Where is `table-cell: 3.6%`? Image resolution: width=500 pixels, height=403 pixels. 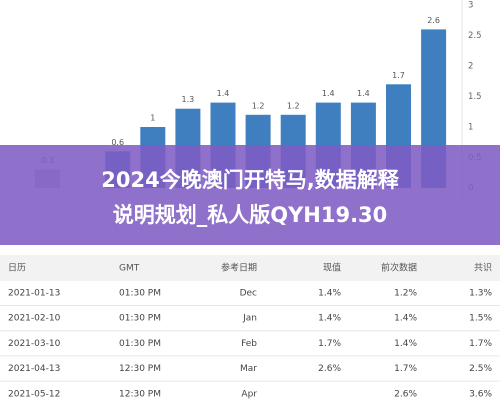
table-cell: 3.6% is located at coordinates (480, 394).